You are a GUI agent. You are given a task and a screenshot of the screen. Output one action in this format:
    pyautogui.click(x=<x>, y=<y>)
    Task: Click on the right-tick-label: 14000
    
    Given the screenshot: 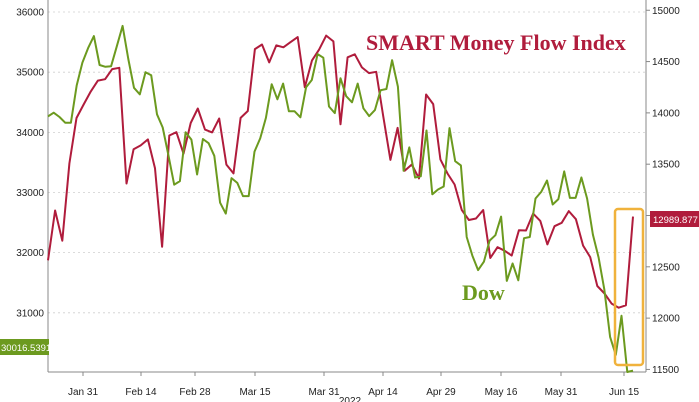 What is the action you would take?
    pyautogui.click(x=666, y=113)
    